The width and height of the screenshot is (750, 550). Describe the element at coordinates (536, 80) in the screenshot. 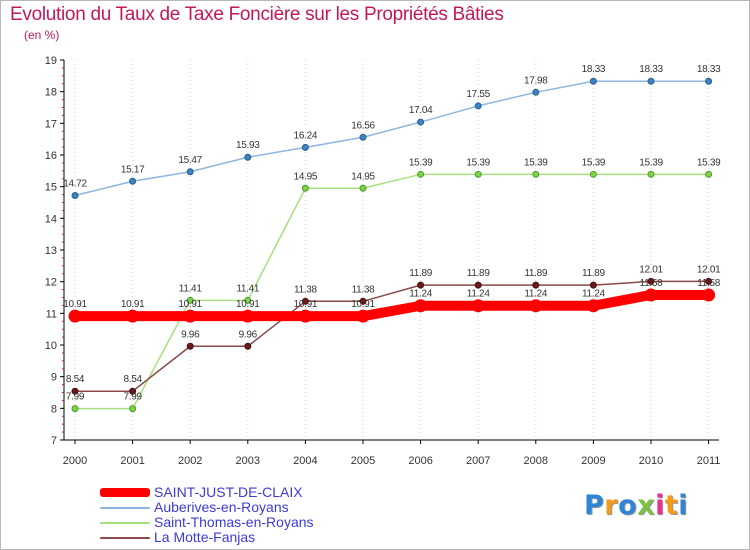

I see `data-label: 17.98` at that location.